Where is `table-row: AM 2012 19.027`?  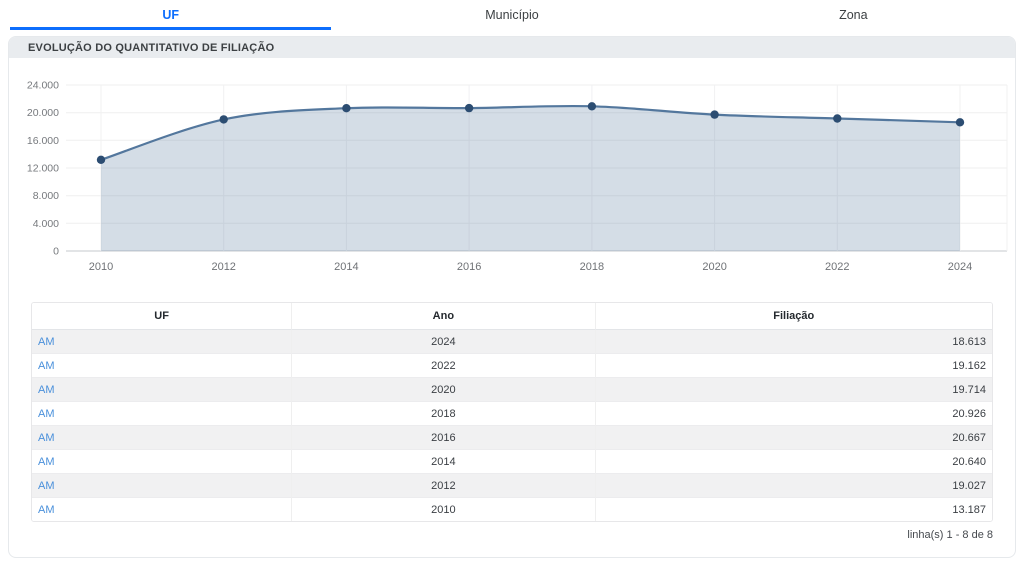
table-row: AM 2012 19.027 is located at coordinates (512, 486).